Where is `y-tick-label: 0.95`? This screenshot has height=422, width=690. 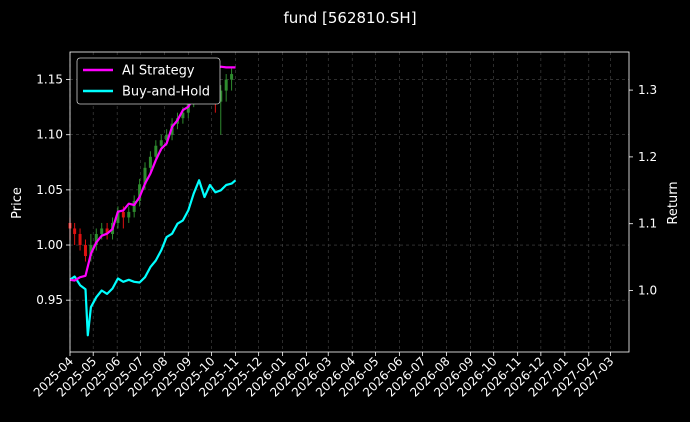 y-tick-label: 0.95 is located at coordinates (49, 300).